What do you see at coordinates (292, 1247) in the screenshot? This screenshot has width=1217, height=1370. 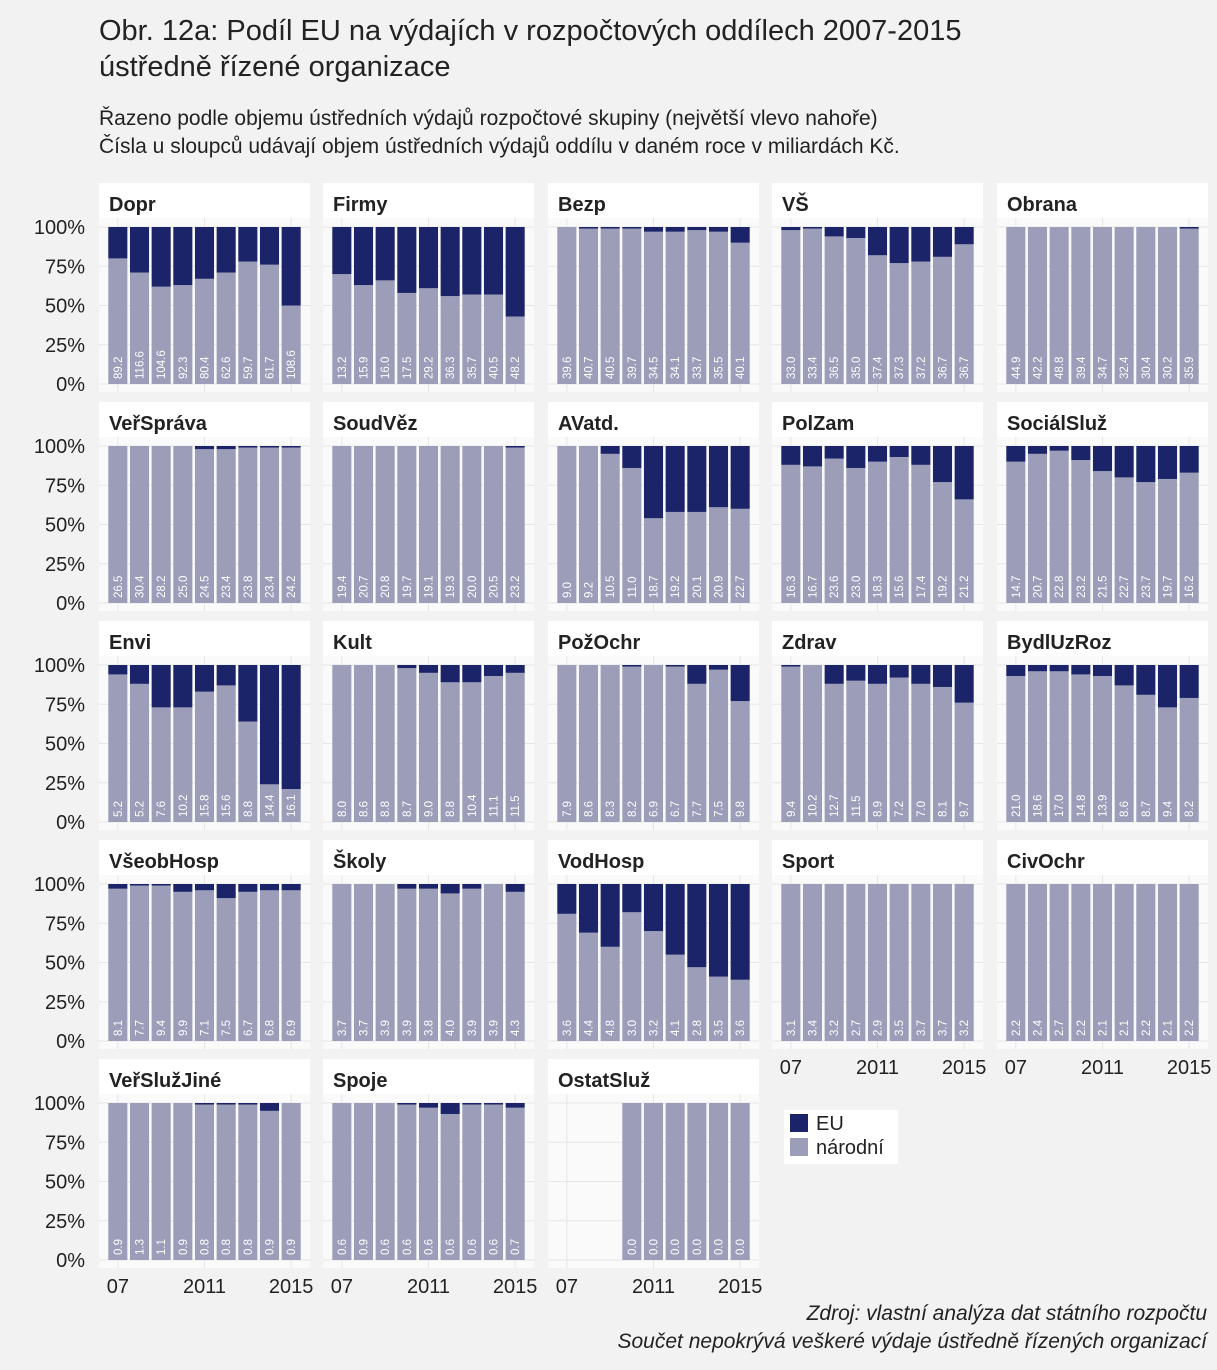 I see `value-label: 0.9` at bounding box center [292, 1247].